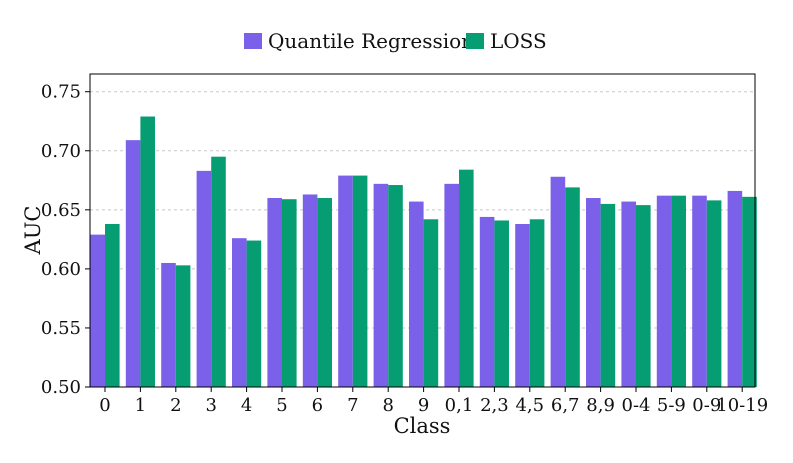 This screenshot has height=463, width=793. I want to click on y-tick-label: 0.50, so click(61, 387).